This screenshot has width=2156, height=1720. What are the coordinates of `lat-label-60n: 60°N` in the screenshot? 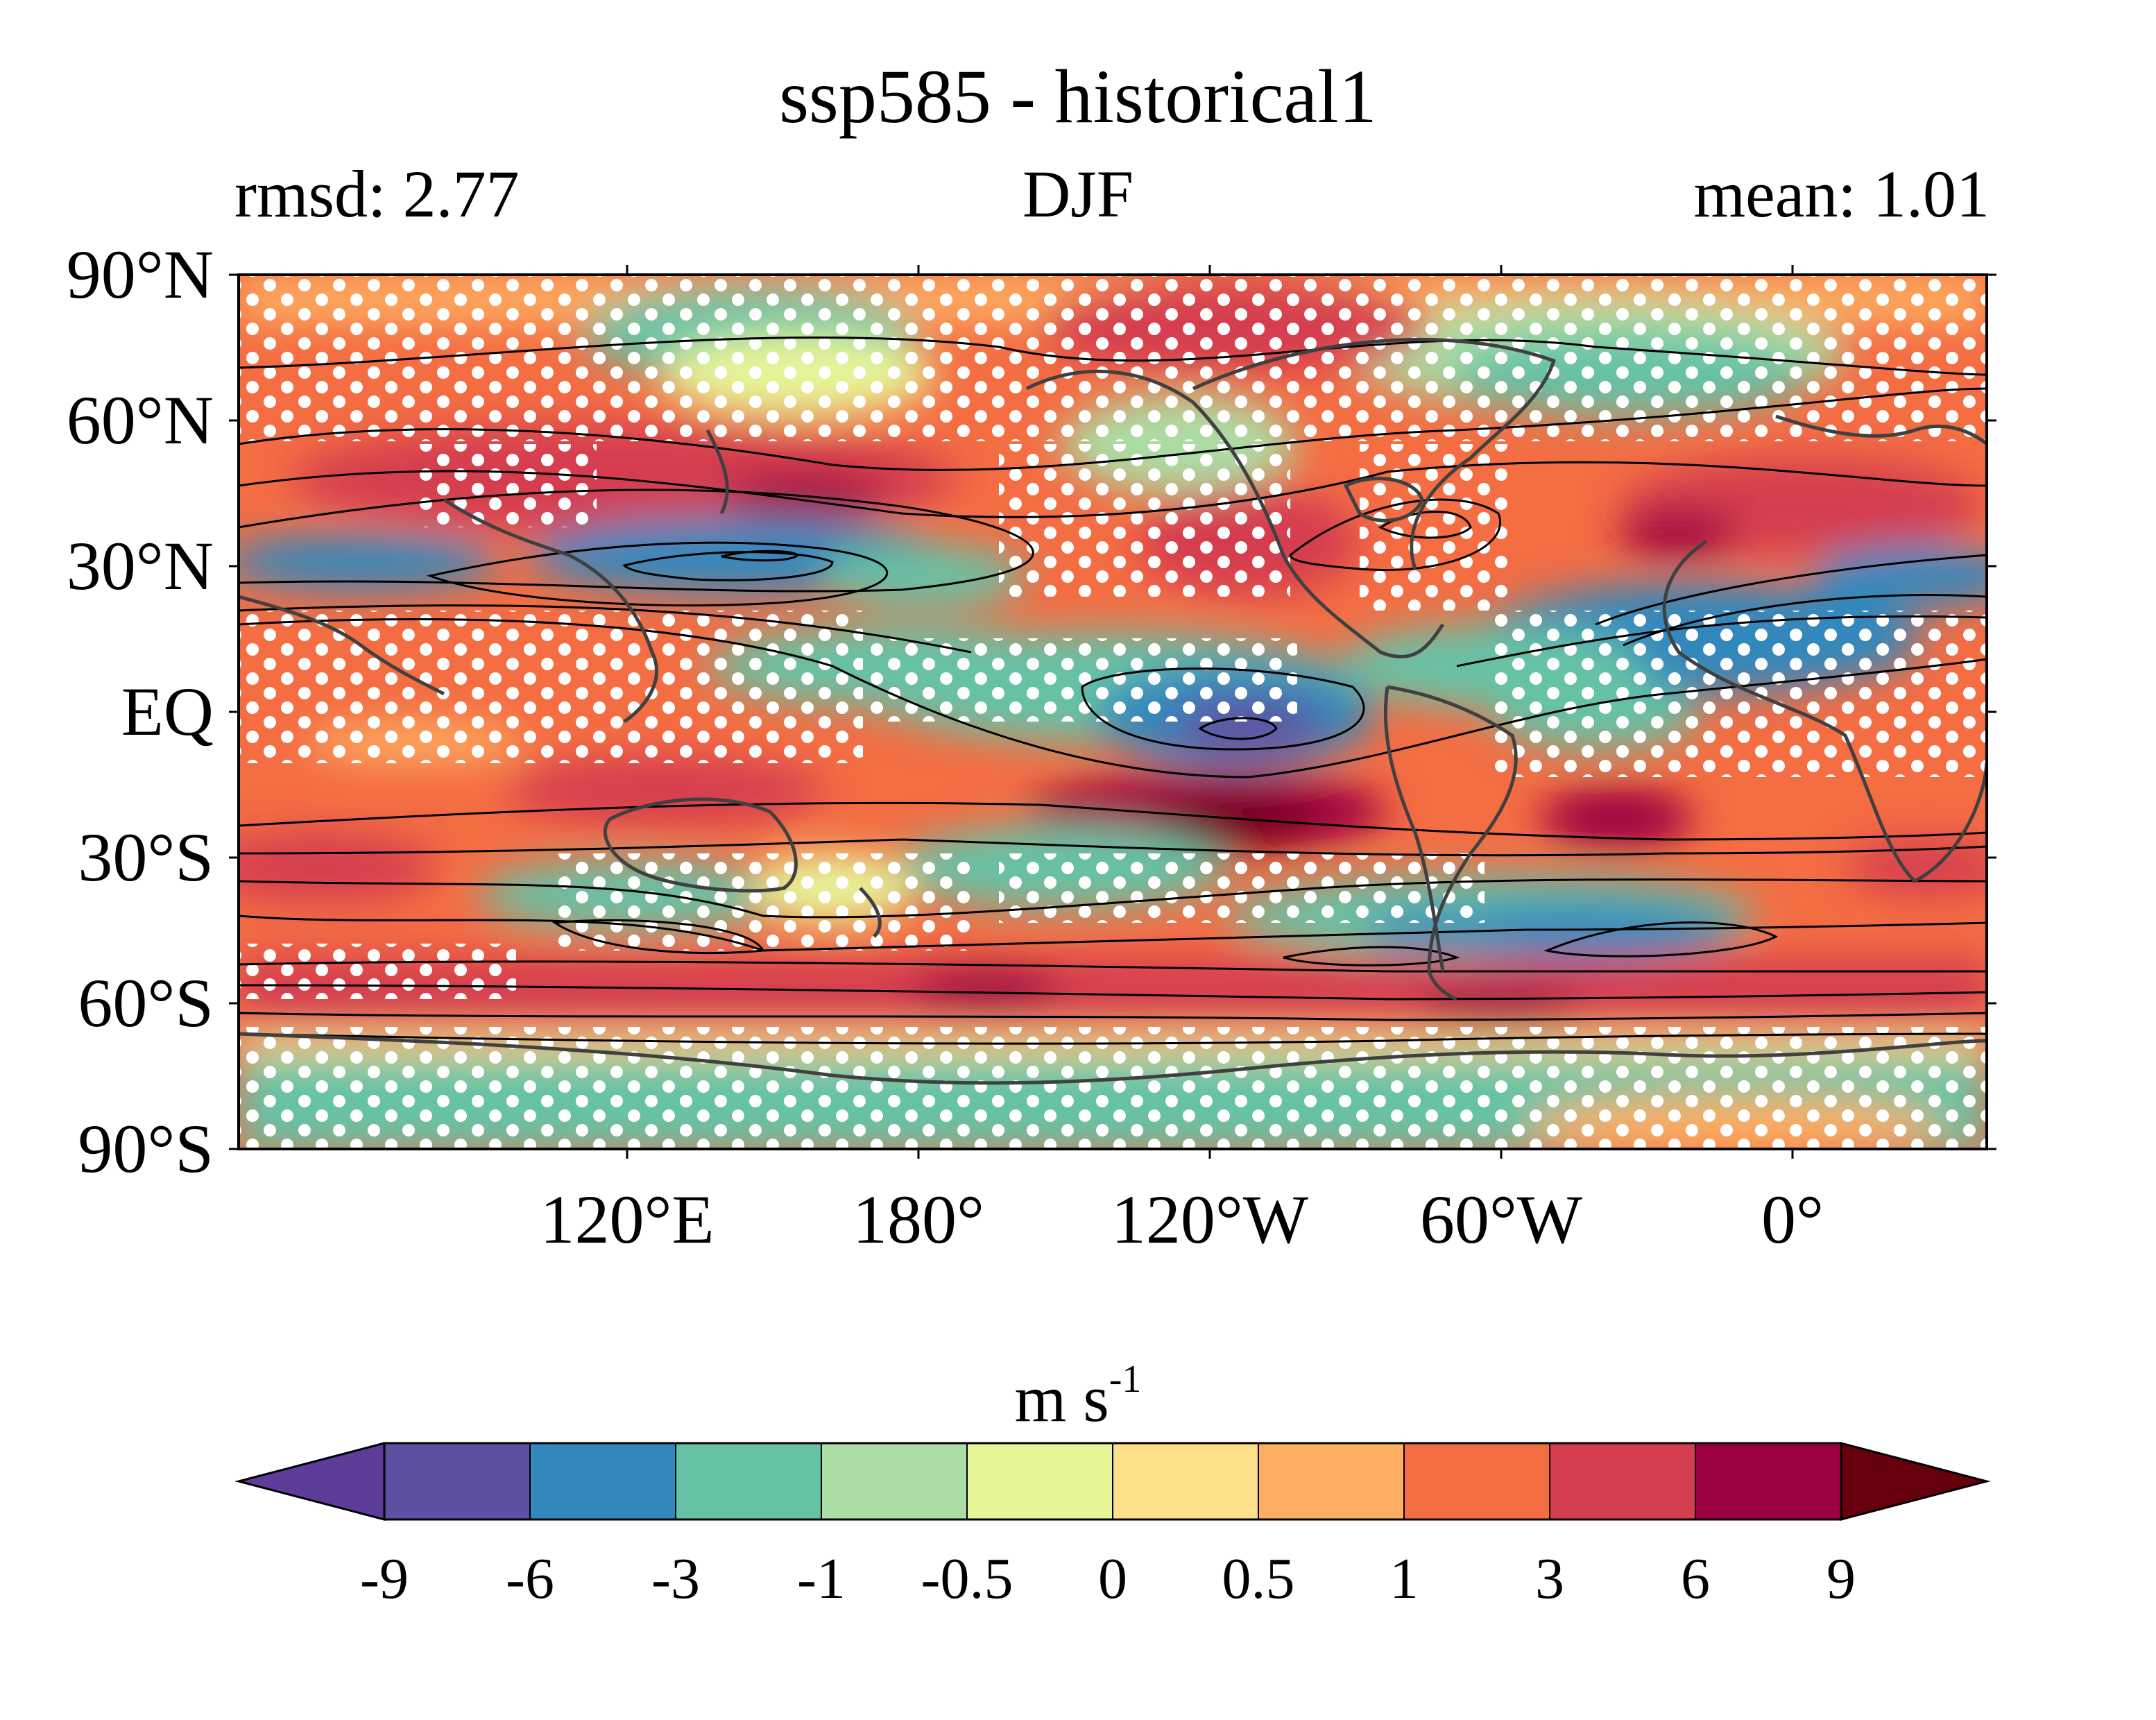 It's located at (140, 420).